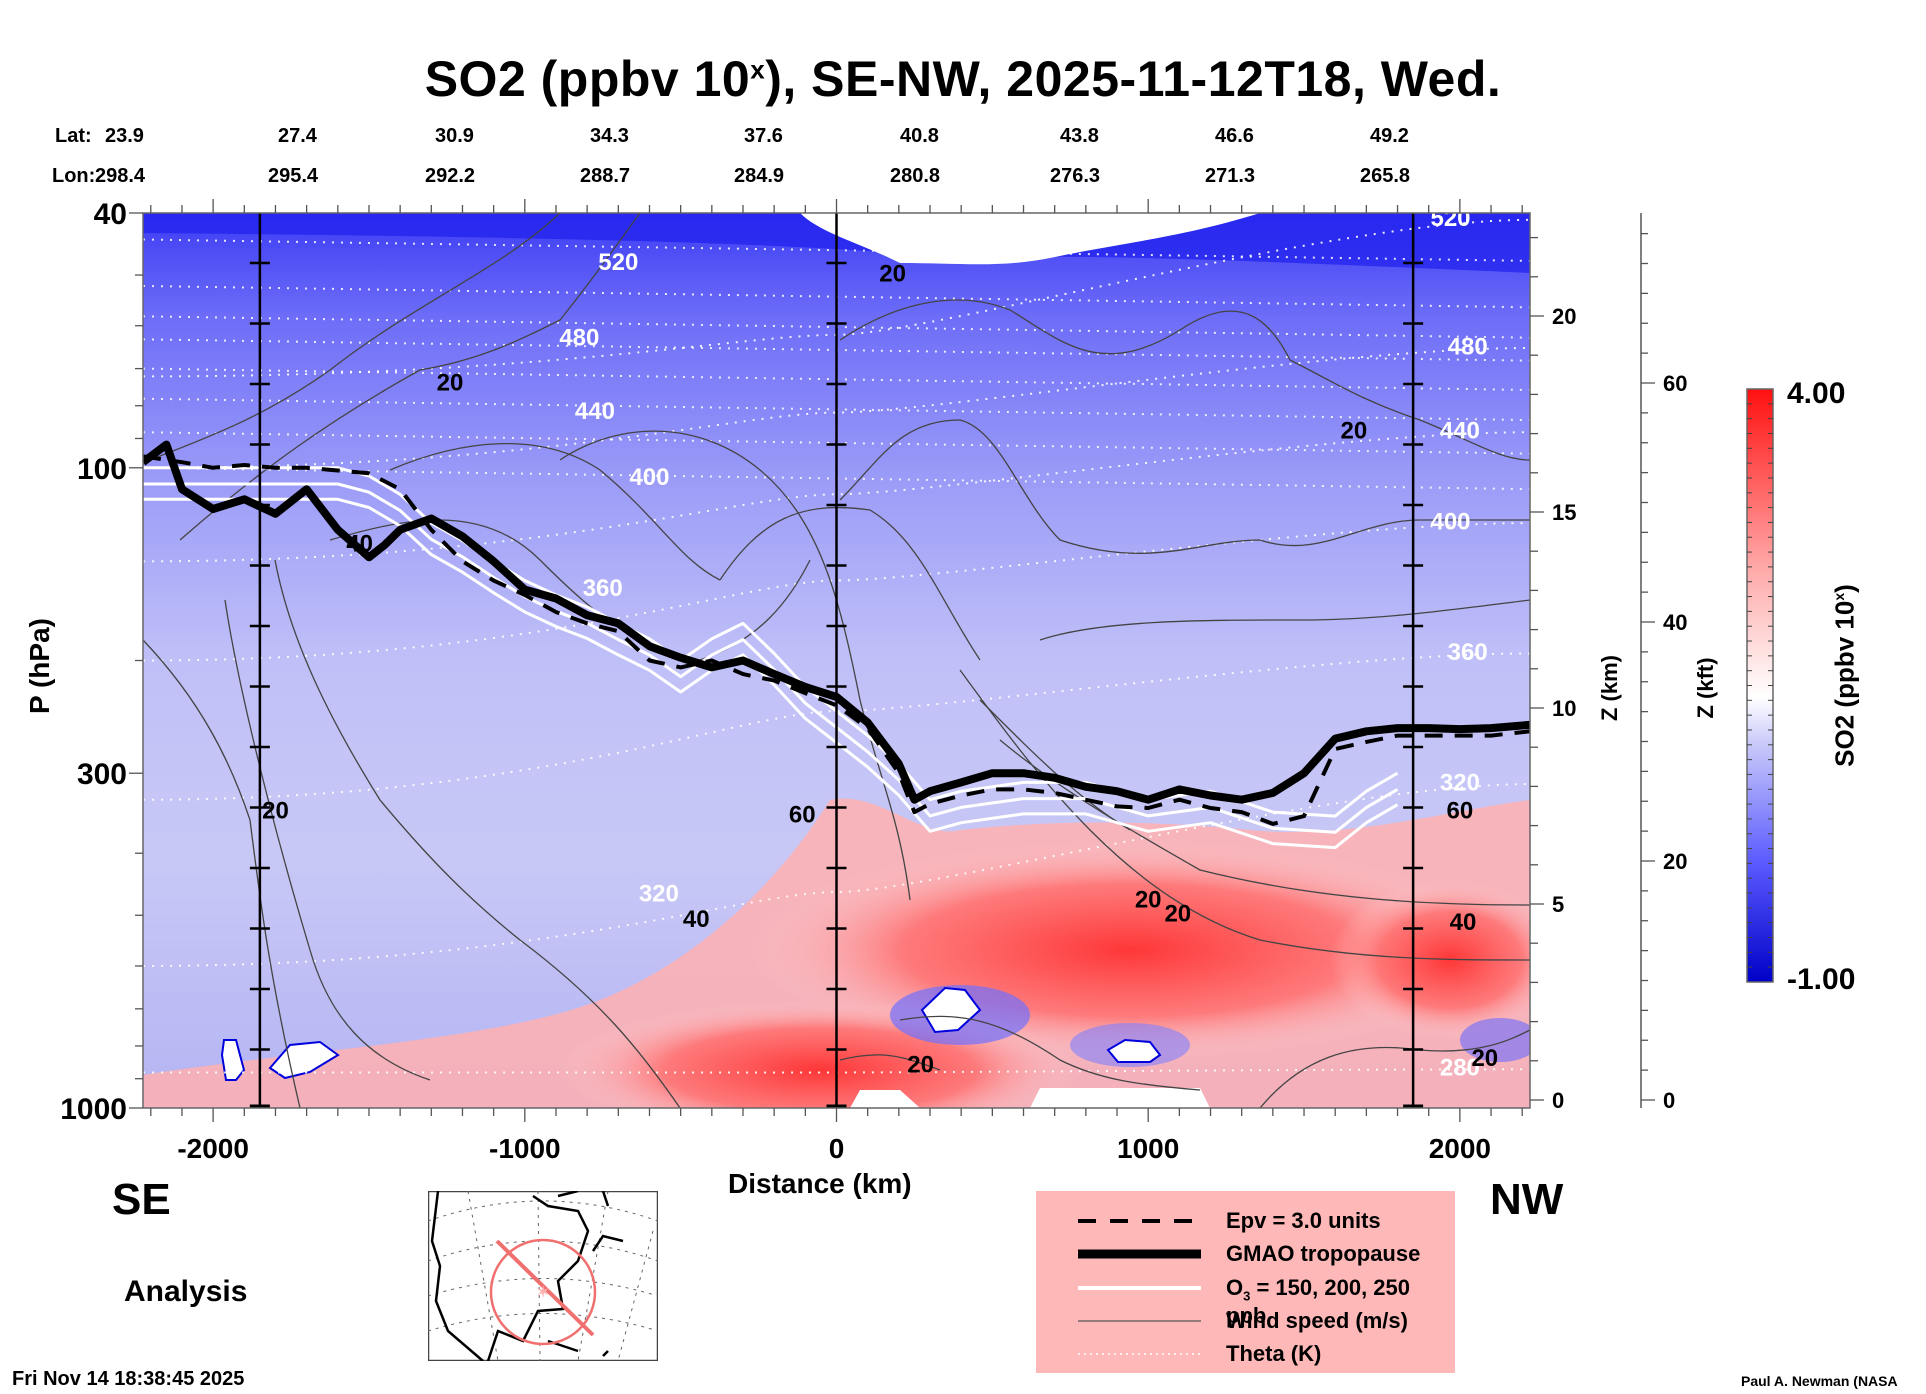  I want to click on lon-label: Lon:, so click(74, 176).